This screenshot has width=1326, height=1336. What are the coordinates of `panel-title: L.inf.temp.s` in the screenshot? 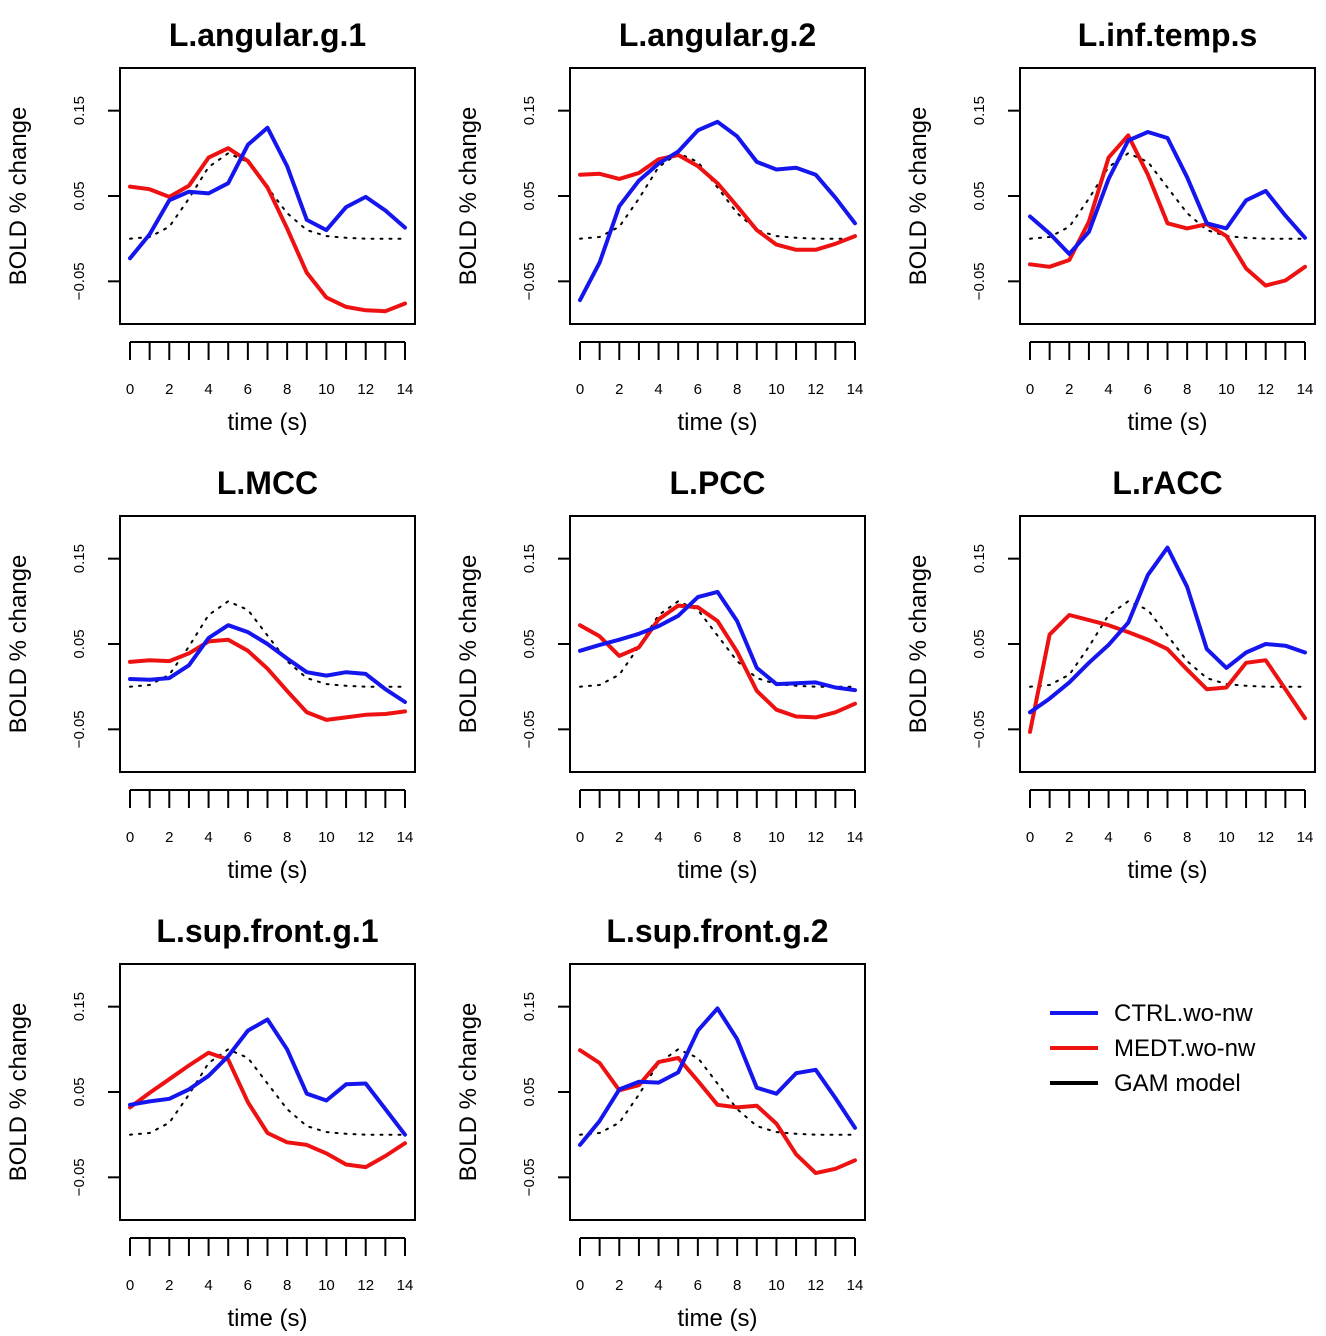 It's located at (1168, 35).